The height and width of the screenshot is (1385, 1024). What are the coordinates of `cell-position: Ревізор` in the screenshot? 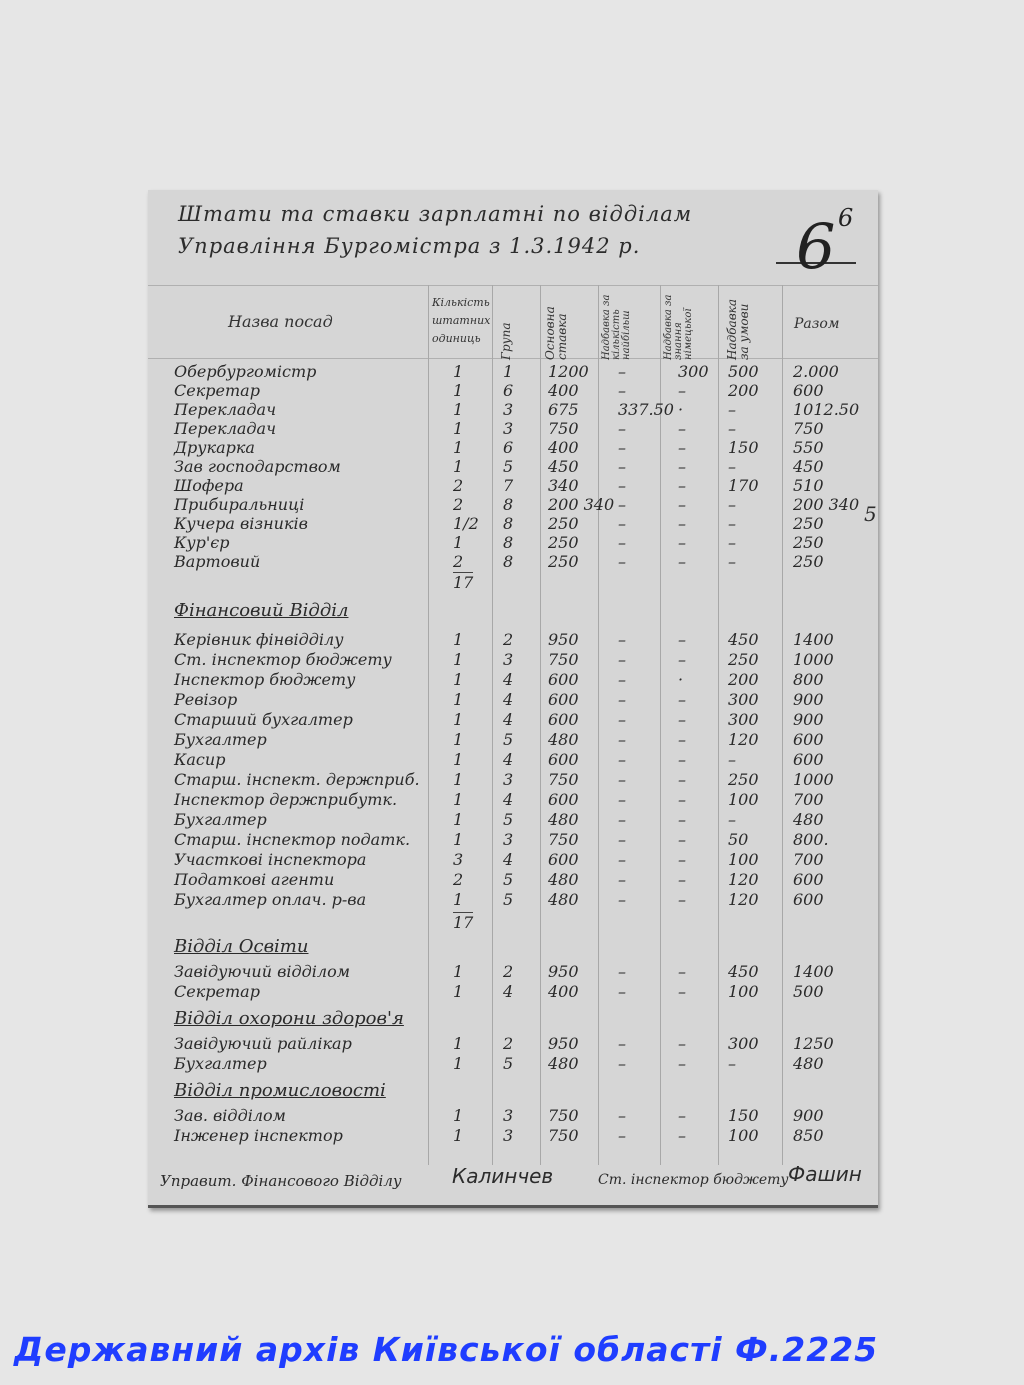 It's located at (206, 699).